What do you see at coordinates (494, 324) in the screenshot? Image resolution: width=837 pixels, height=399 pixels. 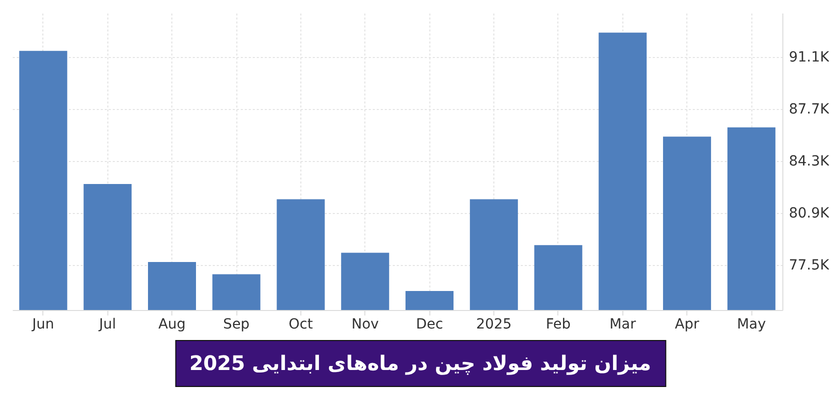 I see `x-tick-label: 2025` at bounding box center [494, 324].